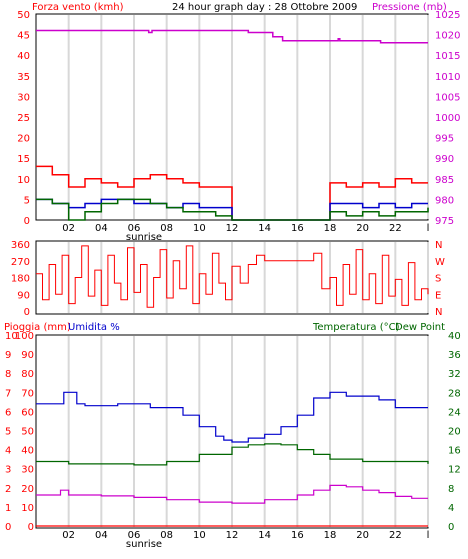 The height and width of the screenshot is (559, 468). Describe the element at coordinates (27, 355) in the screenshot. I see `humidity-tick-label: 90` at that location.